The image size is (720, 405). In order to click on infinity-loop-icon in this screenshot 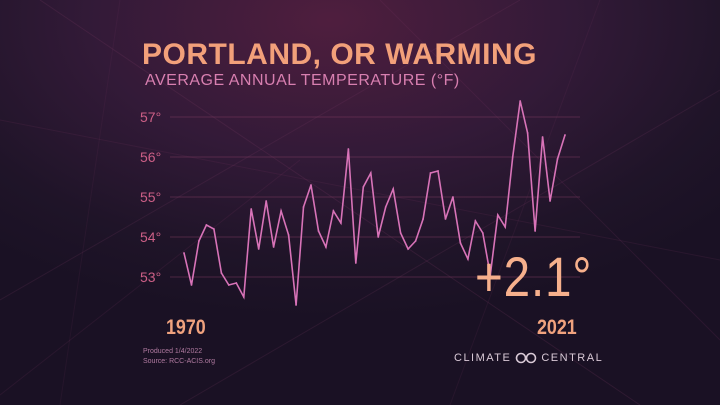, I will do `click(526, 358)`.